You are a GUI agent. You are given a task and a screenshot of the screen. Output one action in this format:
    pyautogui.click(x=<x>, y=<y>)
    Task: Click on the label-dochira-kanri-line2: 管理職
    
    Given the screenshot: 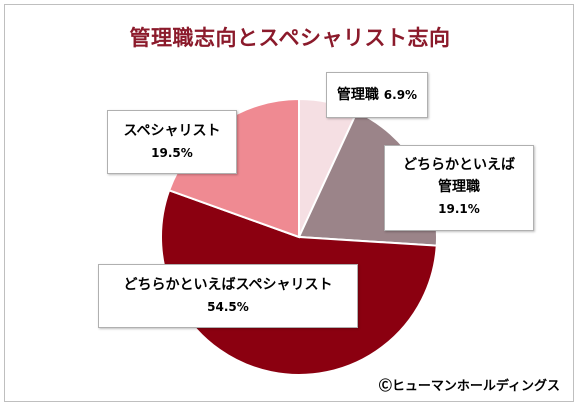 What is the action you would take?
    pyautogui.click(x=459, y=187)
    